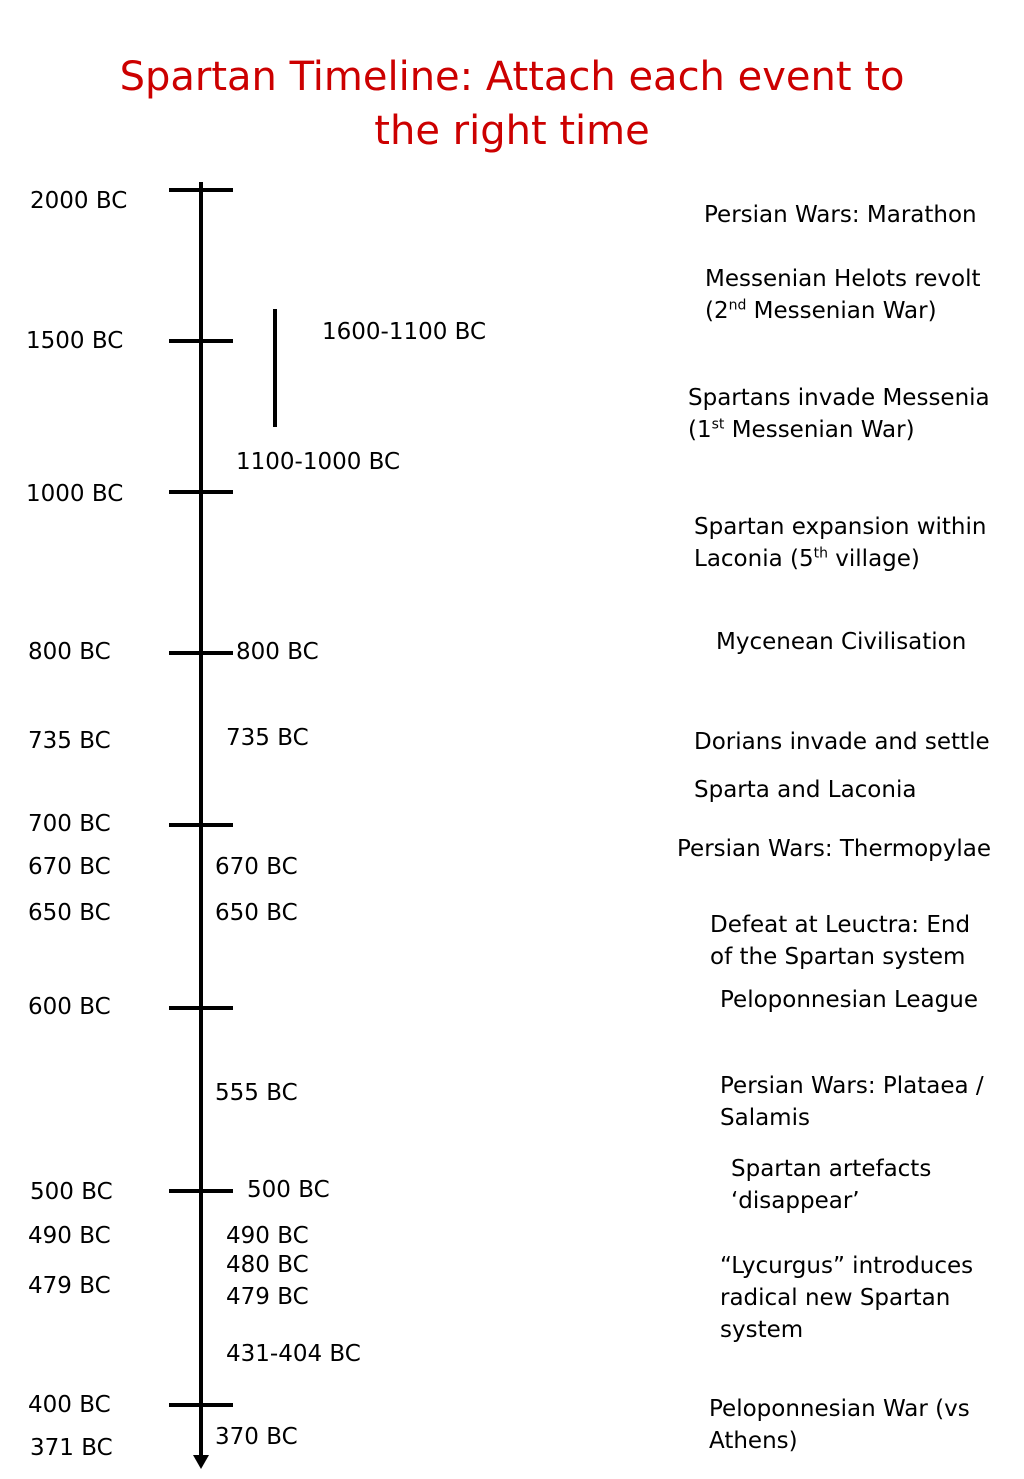  What do you see at coordinates (75, 341) in the screenshot?
I see `left-date-1500: 1500 BC` at bounding box center [75, 341].